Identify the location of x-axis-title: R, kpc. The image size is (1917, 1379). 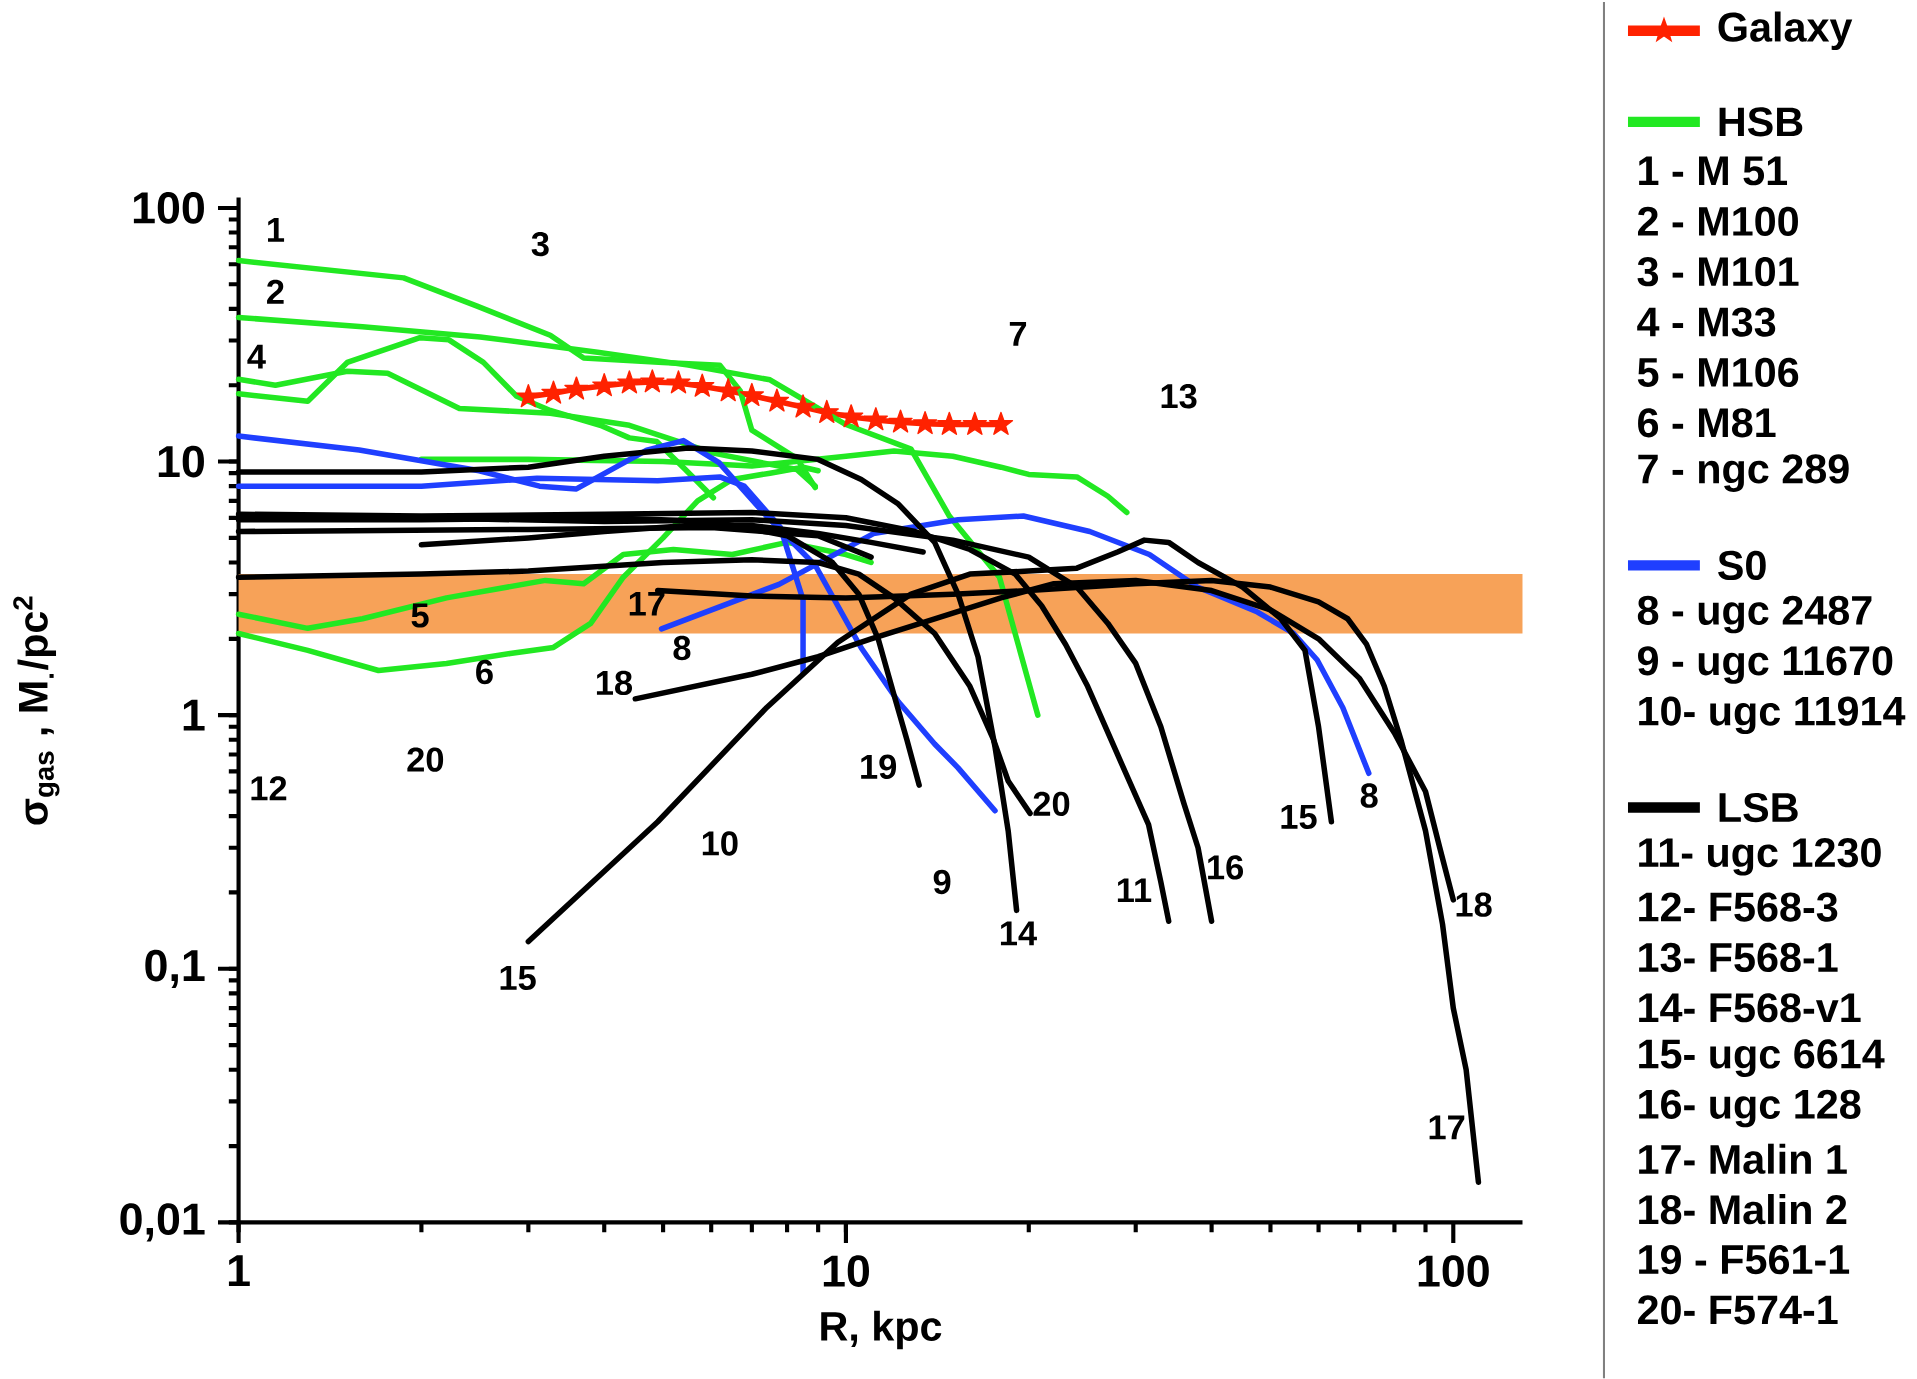
(881, 1330).